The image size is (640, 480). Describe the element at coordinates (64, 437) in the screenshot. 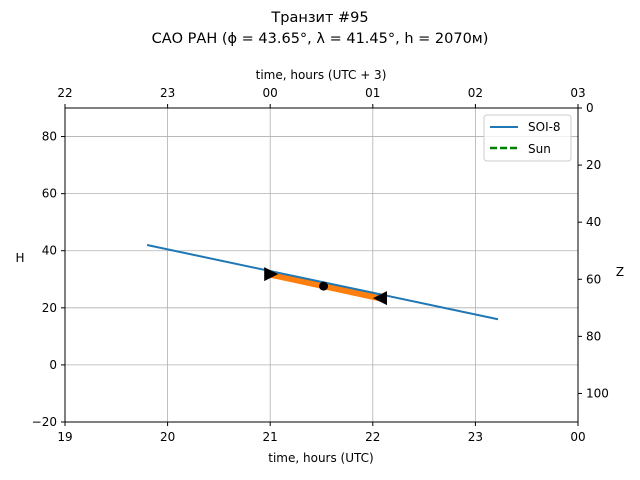

I see `x-tick-label: 19` at that location.